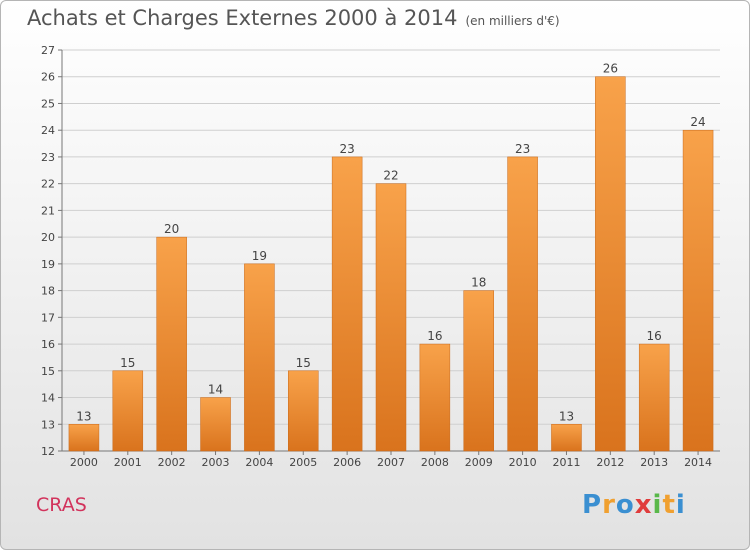 The width and height of the screenshot is (750, 550). Describe the element at coordinates (697, 122) in the screenshot. I see `bar-value-label: 24` at that location.